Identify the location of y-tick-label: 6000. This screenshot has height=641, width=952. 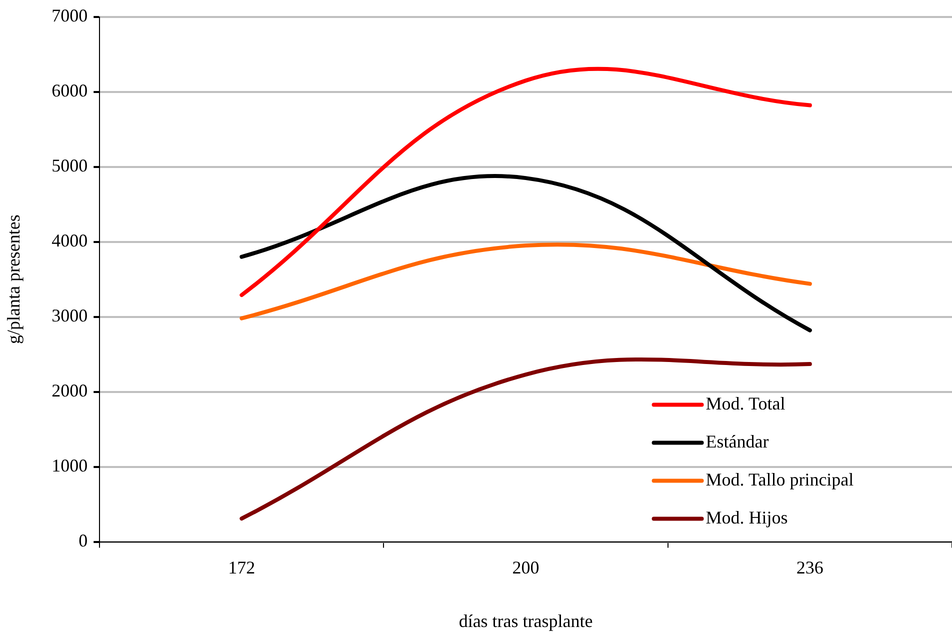
(70, 90).